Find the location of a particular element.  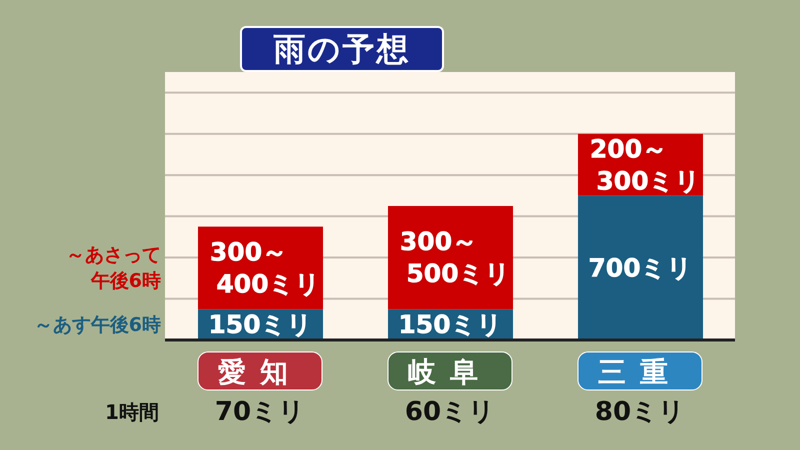

data-label: 300～ 500ミリ is located at coordinates (455, 257).